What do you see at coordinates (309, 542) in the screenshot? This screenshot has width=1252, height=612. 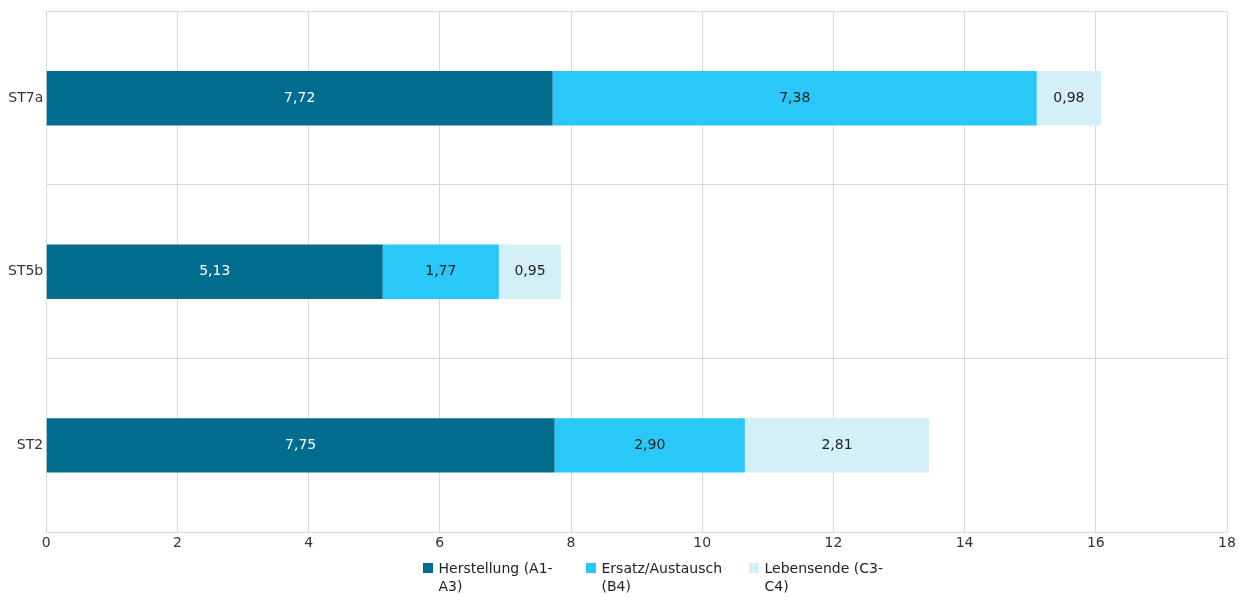 I see `x-tick-label: 4` at bounding box center [309, 542].